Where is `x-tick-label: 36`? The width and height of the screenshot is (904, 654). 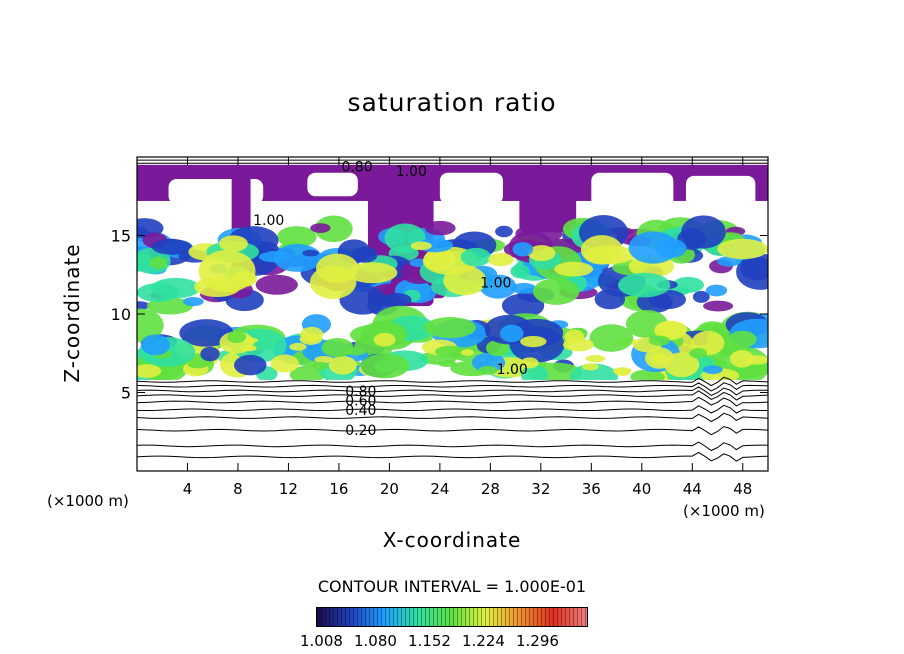
x-tick-label: 36 is located at coordinates (591, 489).